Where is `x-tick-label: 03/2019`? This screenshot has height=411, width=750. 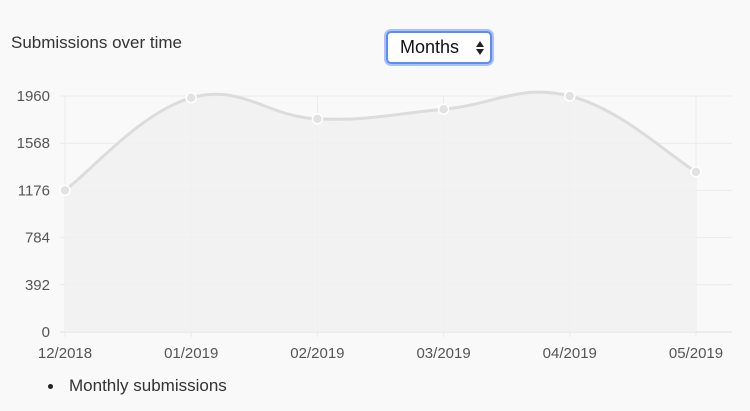
x-tick-label: 03/2019 is located at coordinates (443, 353).